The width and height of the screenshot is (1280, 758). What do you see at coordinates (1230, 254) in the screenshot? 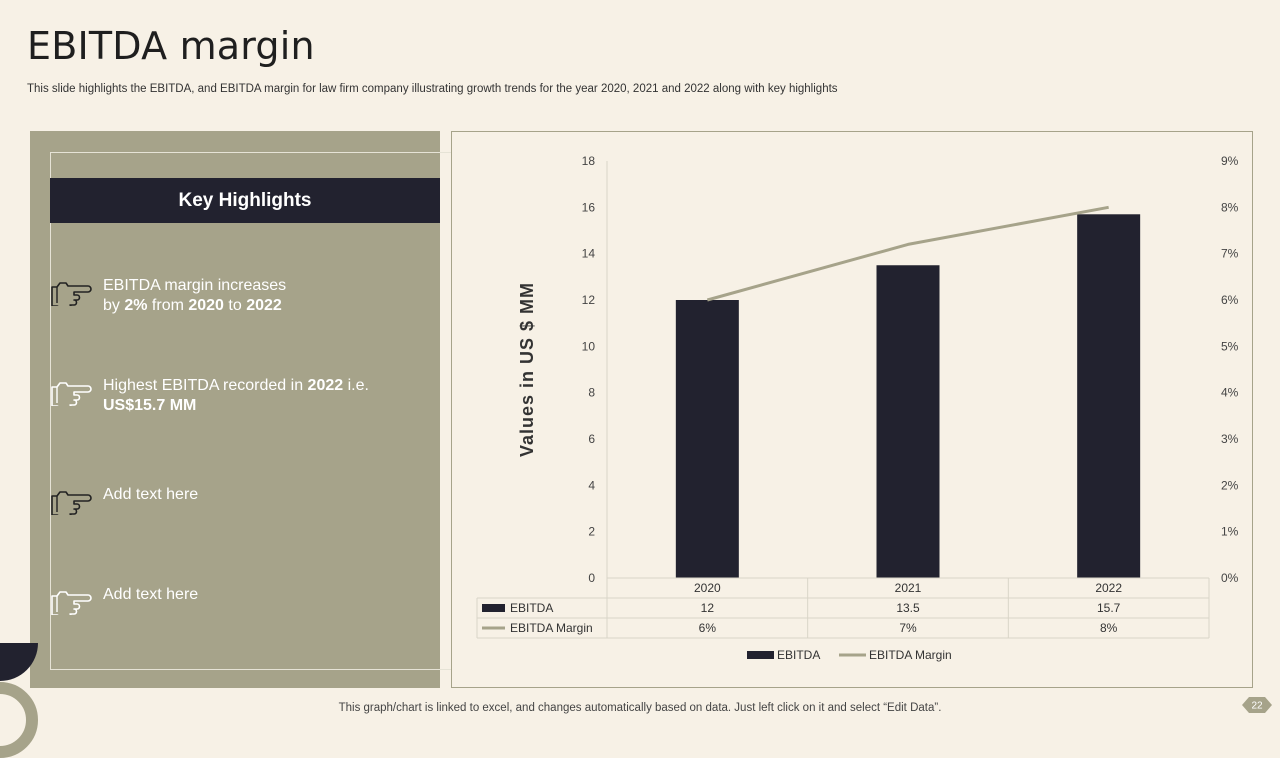
I see `y2-tick-label: 7%` at bounding box center [1230, 254].